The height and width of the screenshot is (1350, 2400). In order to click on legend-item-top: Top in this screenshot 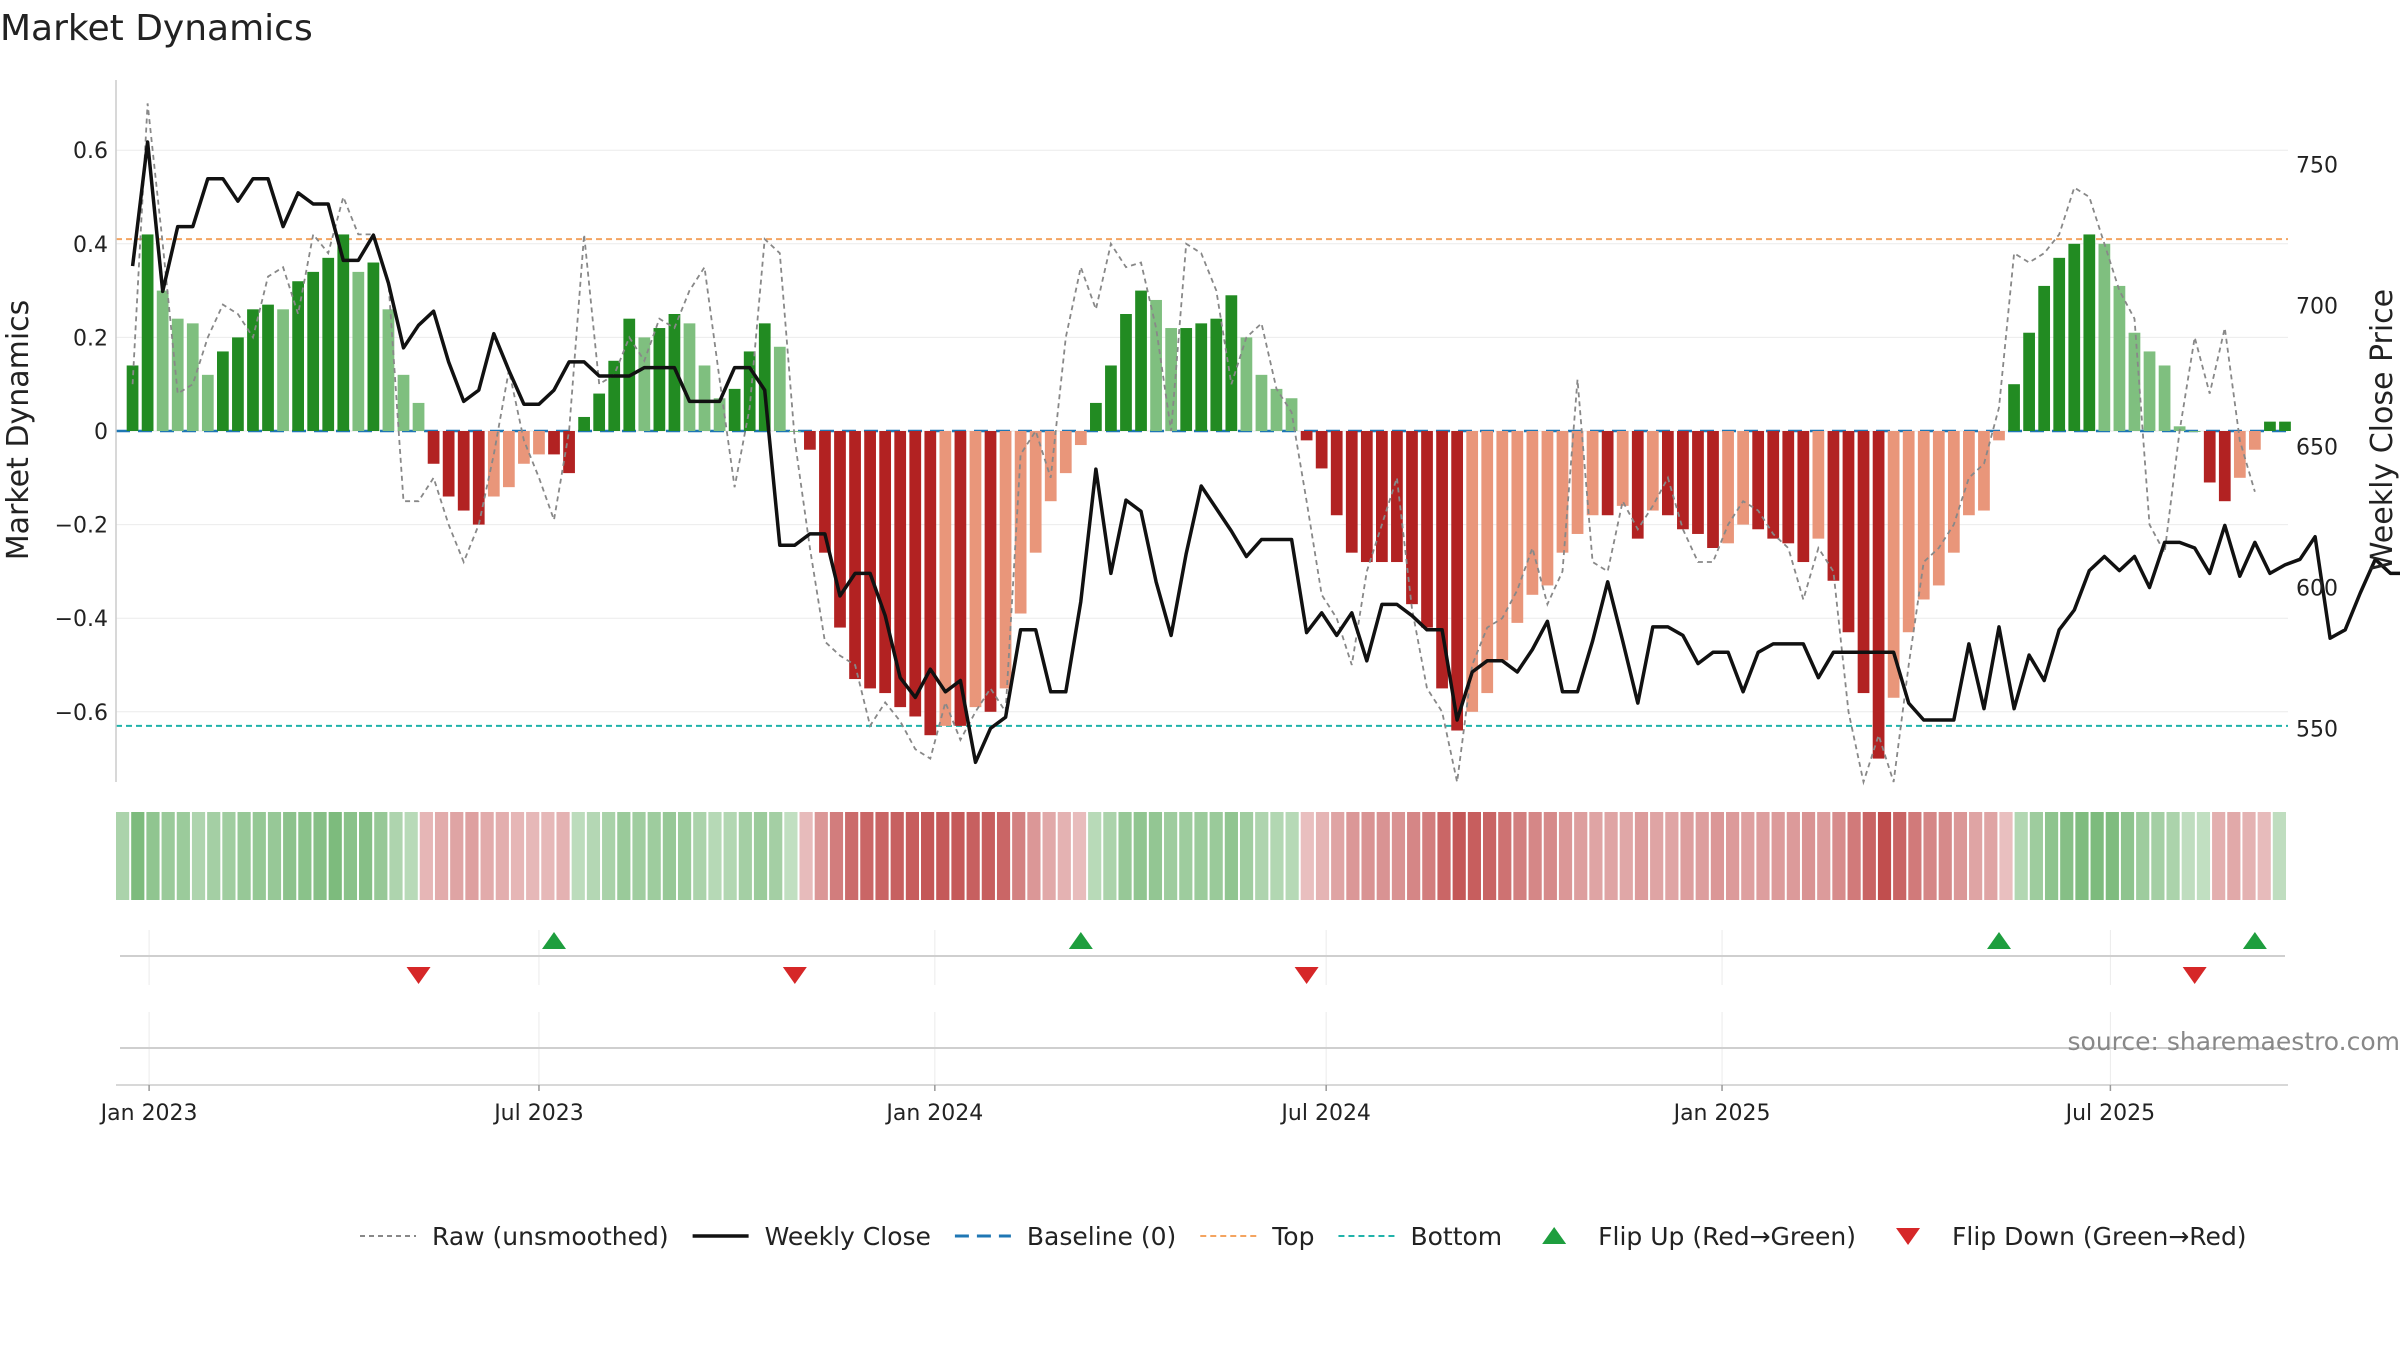, I will do `click(1257, 1236)`.